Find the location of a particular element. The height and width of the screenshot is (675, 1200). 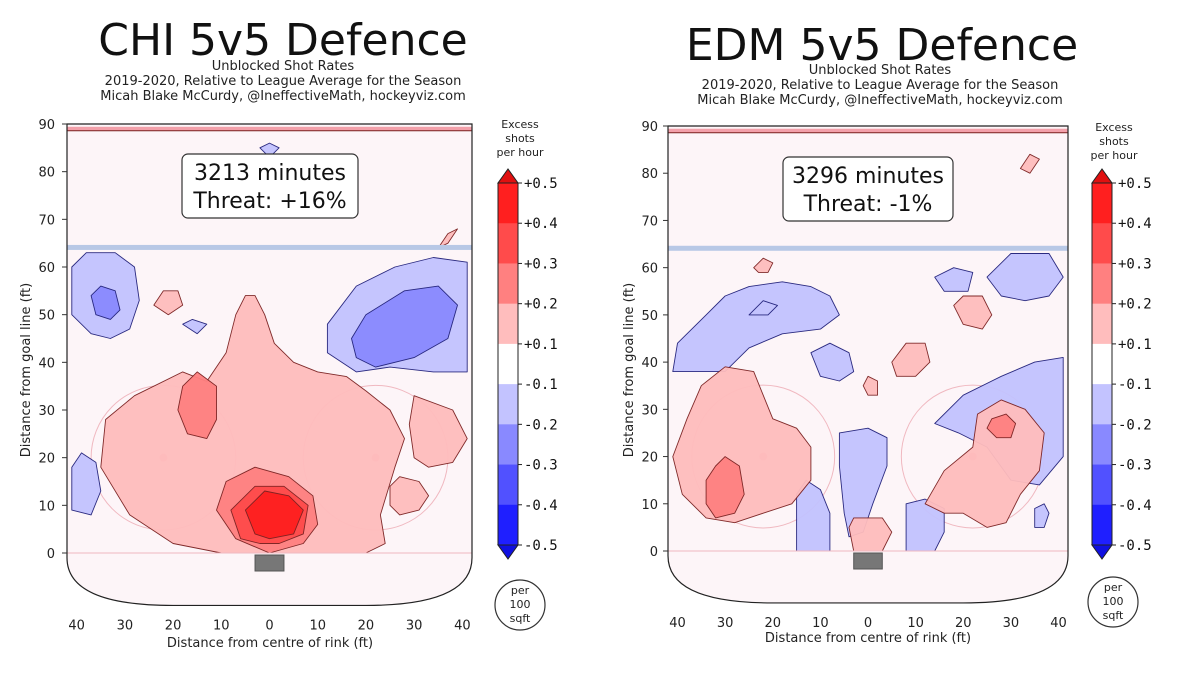

y-tick-label: 10 is located at coordinates (46, 506).